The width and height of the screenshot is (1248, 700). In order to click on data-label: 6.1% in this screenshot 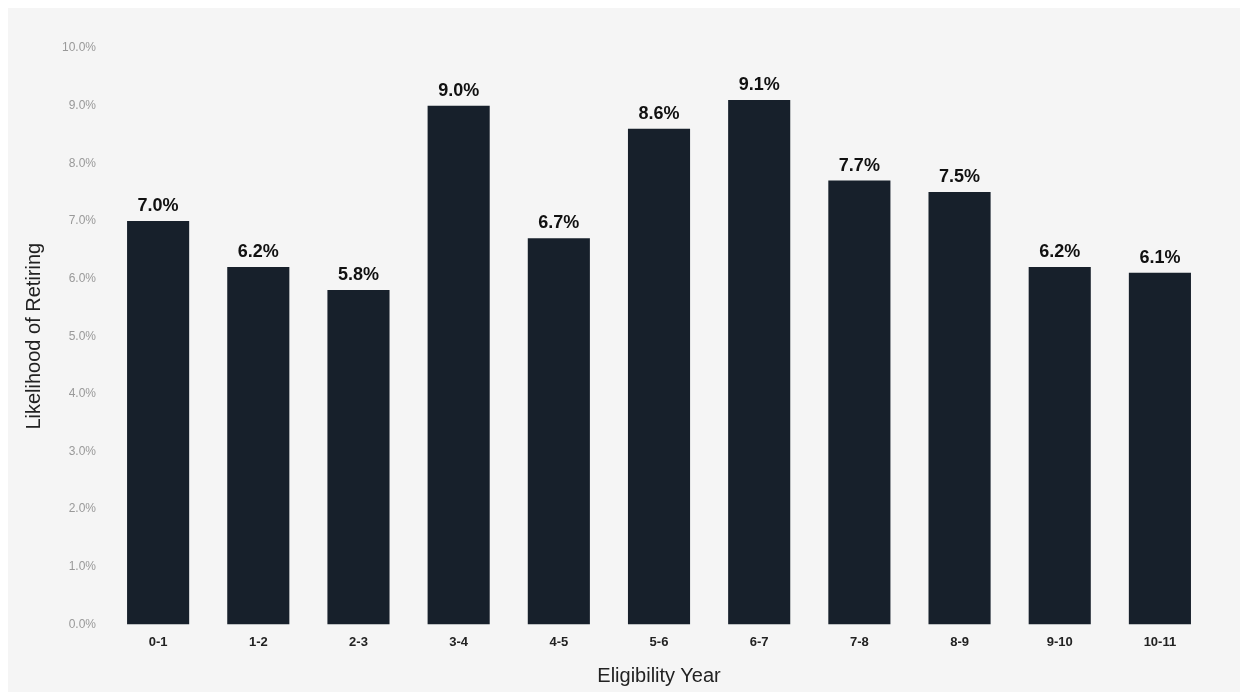, I will do `click(1160, 256)`.